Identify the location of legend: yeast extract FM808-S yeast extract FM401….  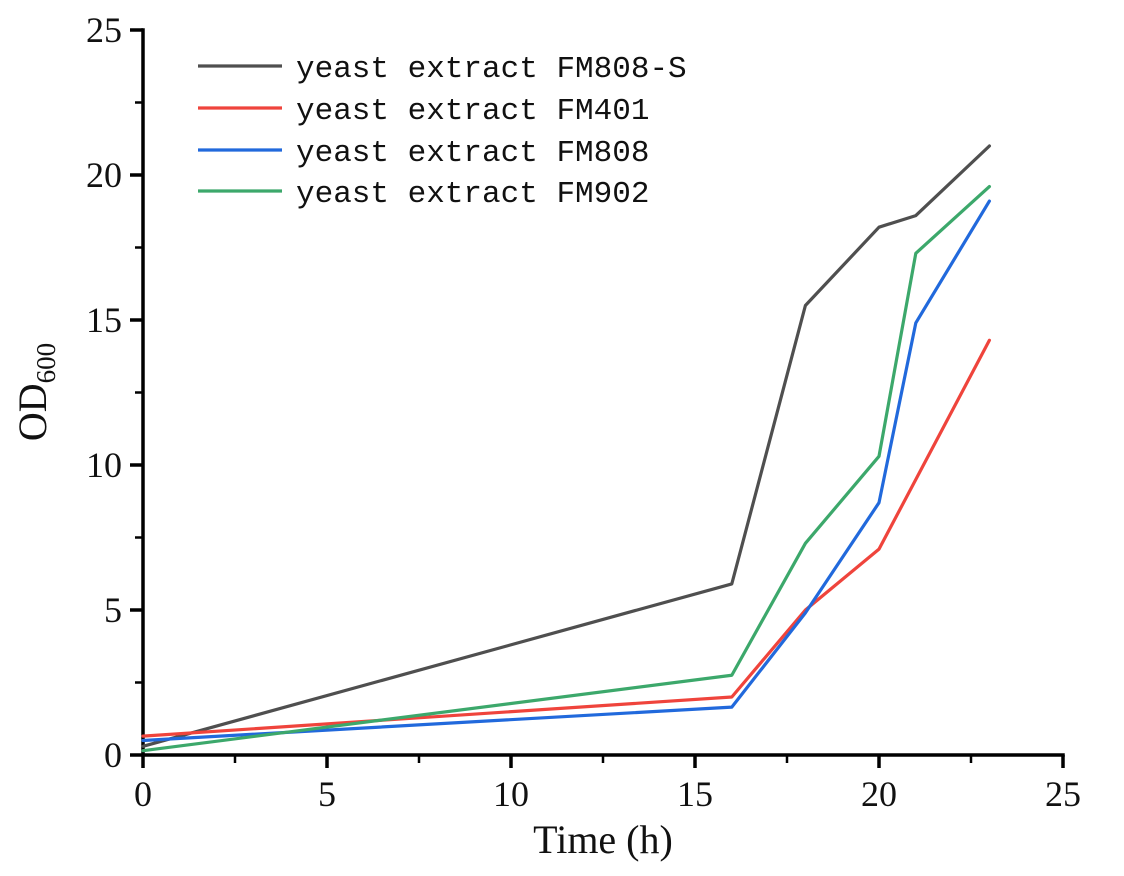
(442, 132).